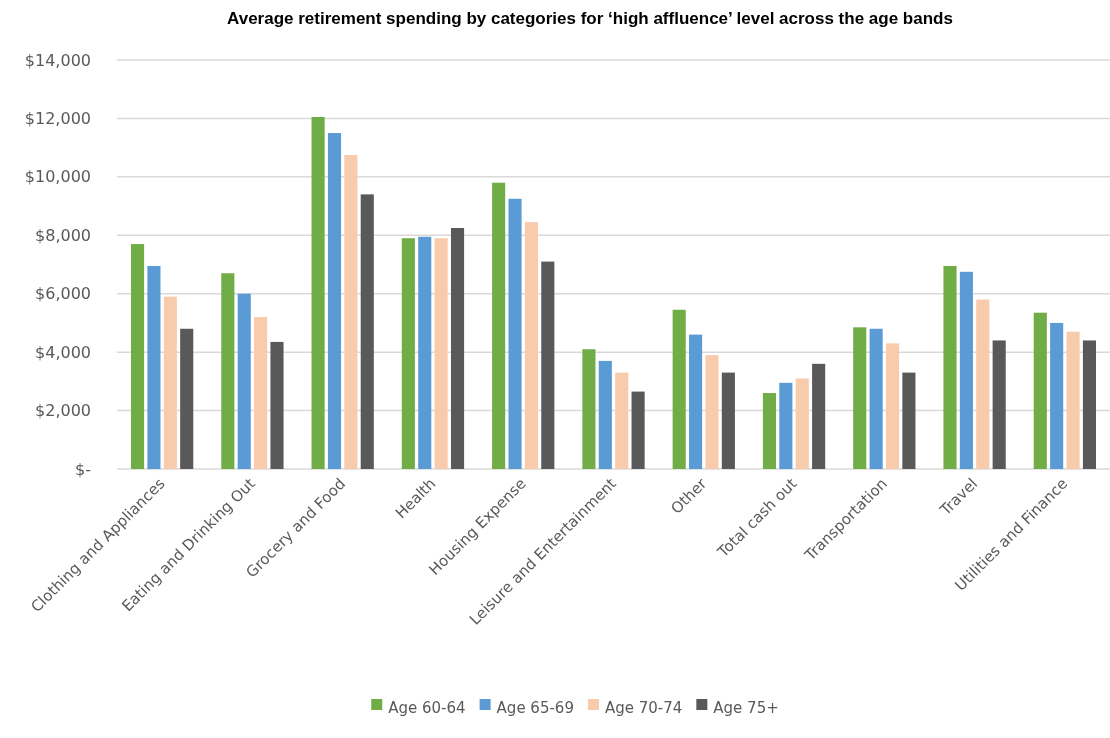 Image resolution: width=1110 pixels, height=738 pixels. I want to click on legend-label: Age 65-69, so click(535, 708).